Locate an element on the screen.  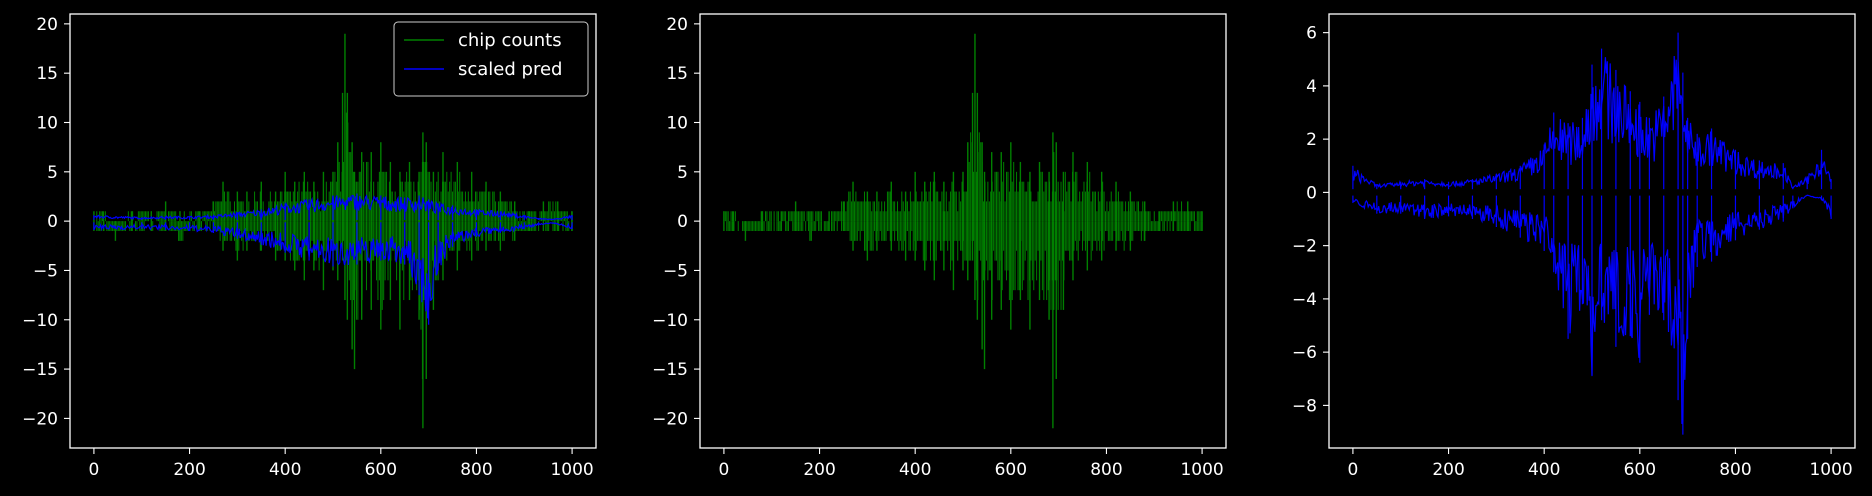
y-tick-label: −4 is located at coordinates (1304, 300).